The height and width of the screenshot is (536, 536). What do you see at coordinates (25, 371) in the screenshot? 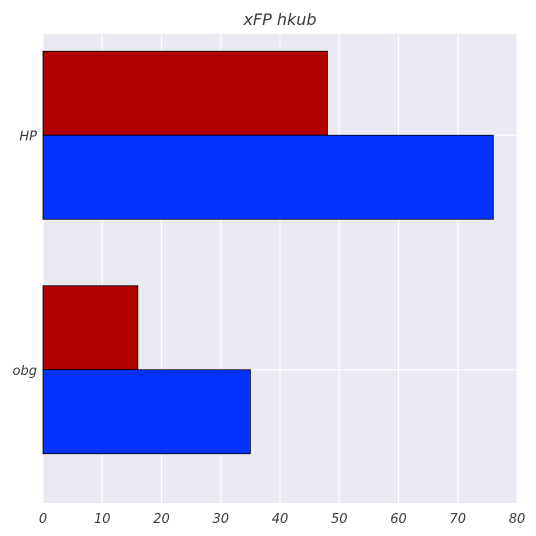
I see `y-tick-label: obg` at bounding box center [25, 371].